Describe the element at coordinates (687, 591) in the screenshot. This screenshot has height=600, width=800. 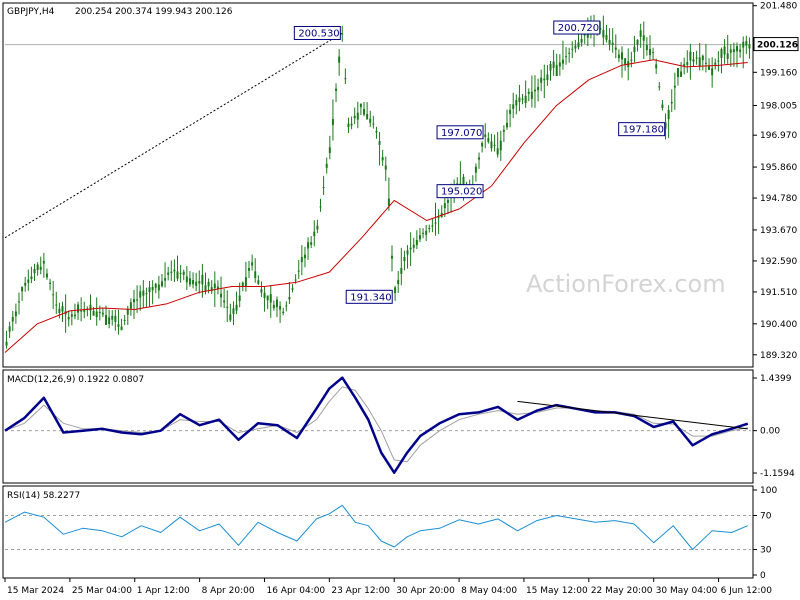
I see `x-tick-label: 30 May 04:00` at that location.